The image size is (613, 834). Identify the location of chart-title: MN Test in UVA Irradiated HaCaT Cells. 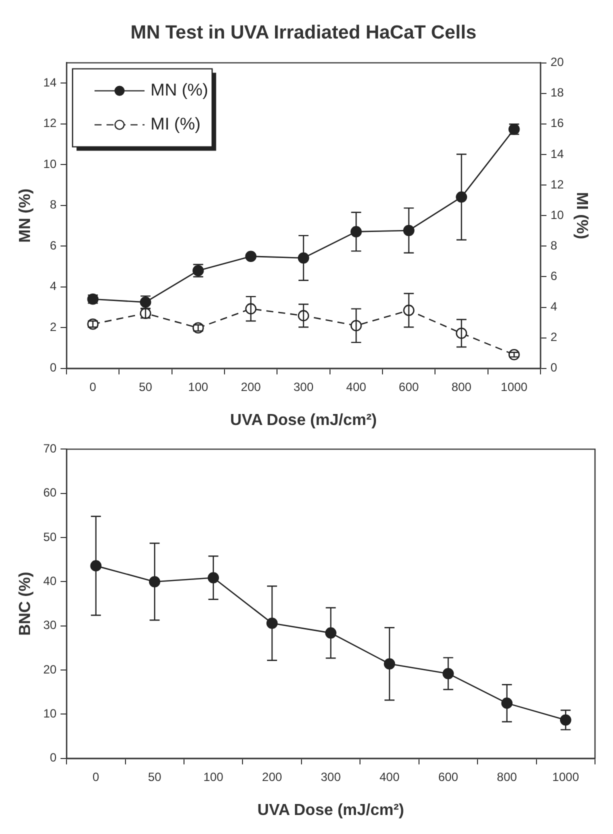
(303, 33).